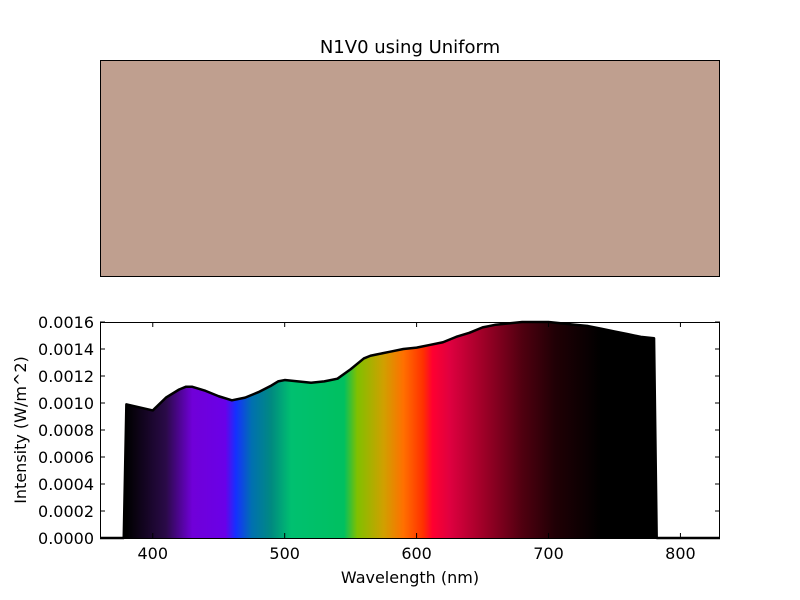 The height and width of the screenshot is (600, 800). I want to click on y-tick-label: 0.0012, so click(66, 376).